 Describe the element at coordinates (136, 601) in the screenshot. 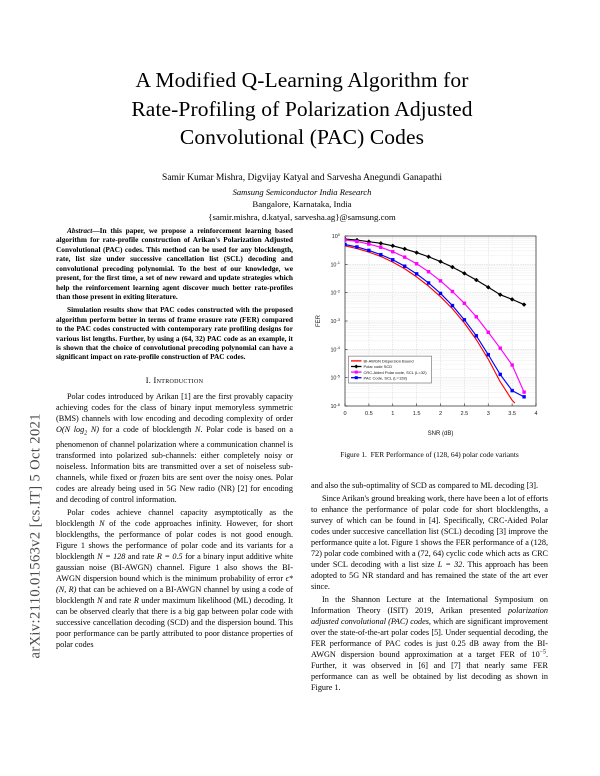

I see `math-r: R` at that location.